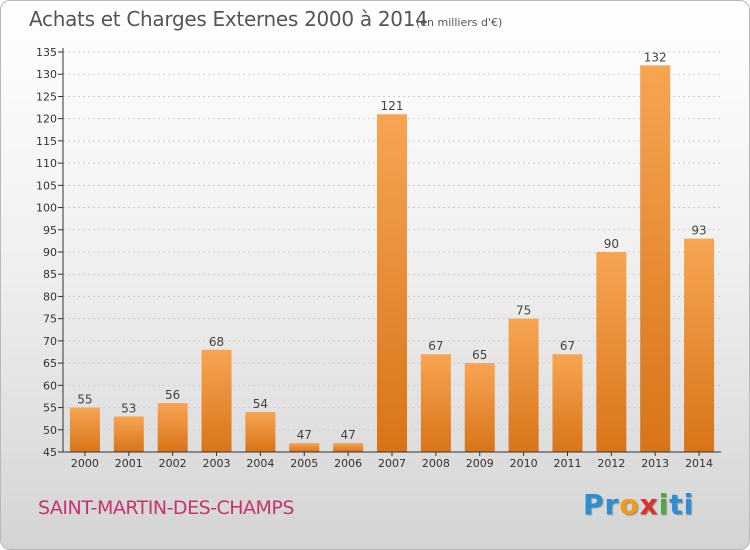  Describe the element at coordinates (46, 96) in the screenshot. I see `y-tick-label: 125` at that location.